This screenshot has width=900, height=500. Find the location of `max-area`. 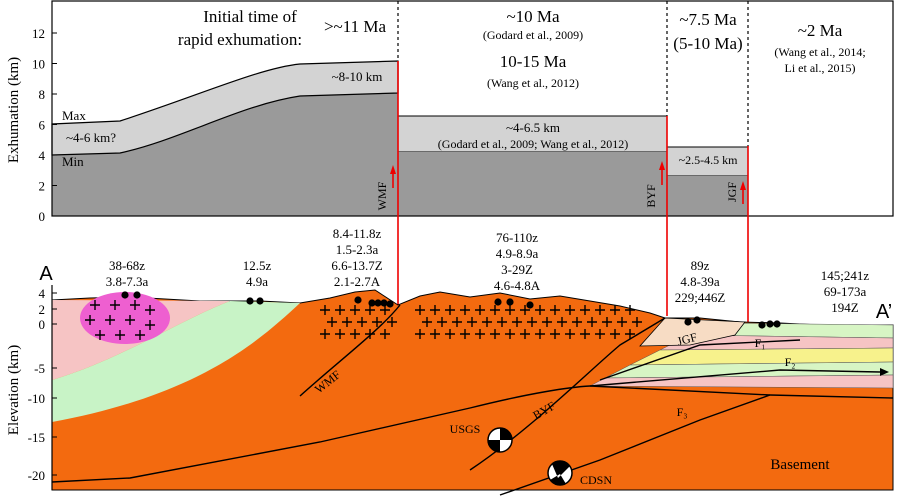

max-area is located at coordinates (532, 134).